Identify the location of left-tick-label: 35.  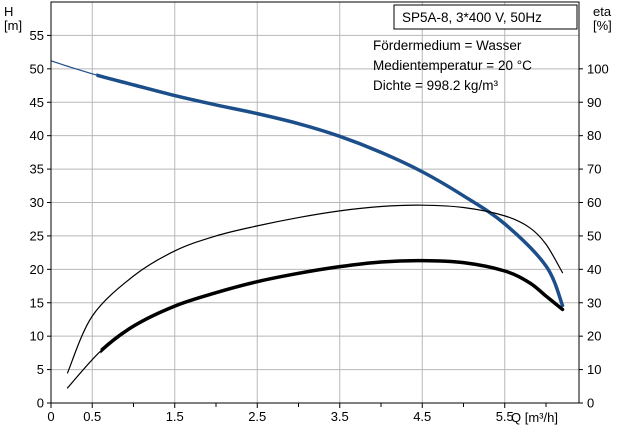
(37, 169).